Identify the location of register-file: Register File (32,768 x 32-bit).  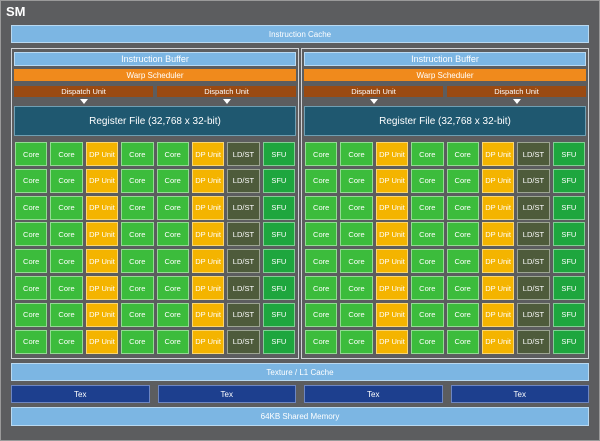
(155, 121).